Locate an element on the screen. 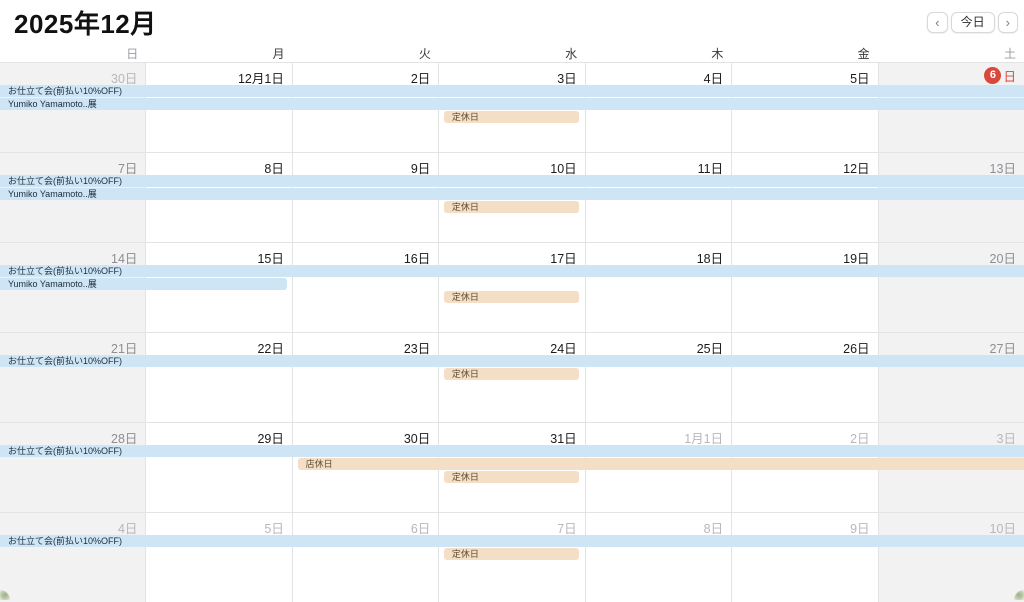  date-label: 24日 is located at coordinates (563, 349).